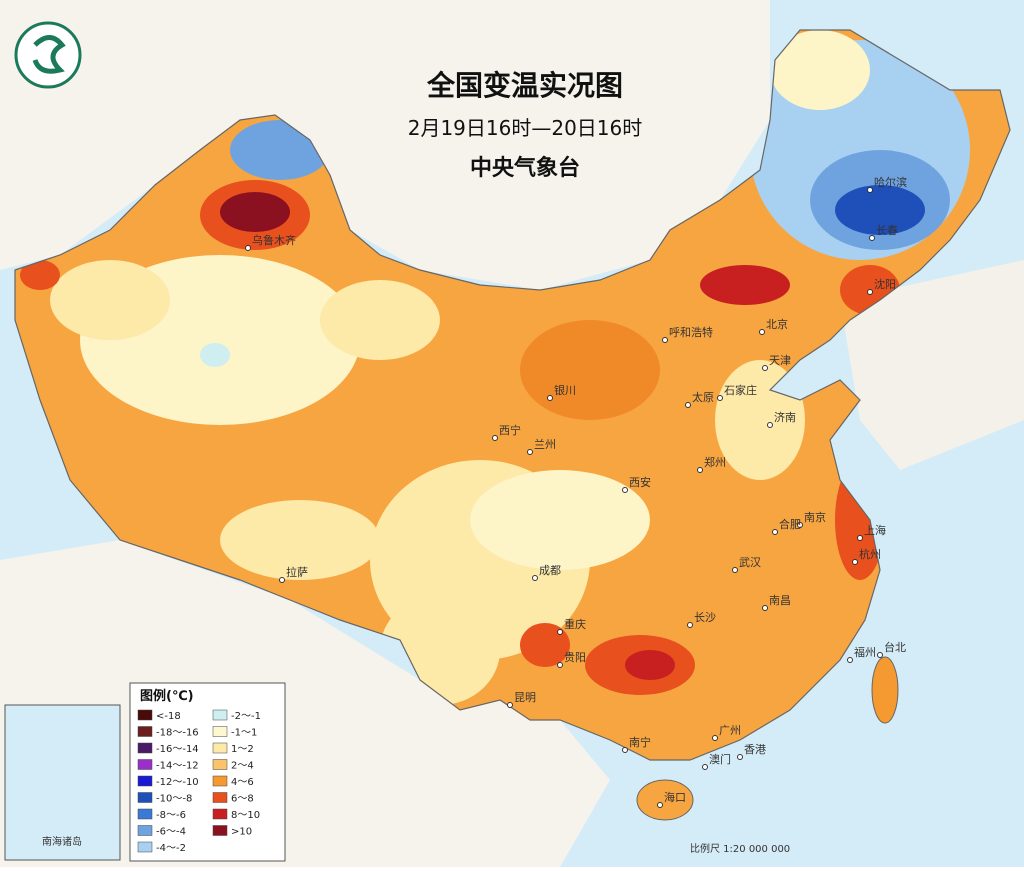 The height and width of the screenshot is (871, 1024). What do you see at coordinates (575, 624) in the screenshot?
I see `city-label: 重庆` at bounding box center [575, 624].